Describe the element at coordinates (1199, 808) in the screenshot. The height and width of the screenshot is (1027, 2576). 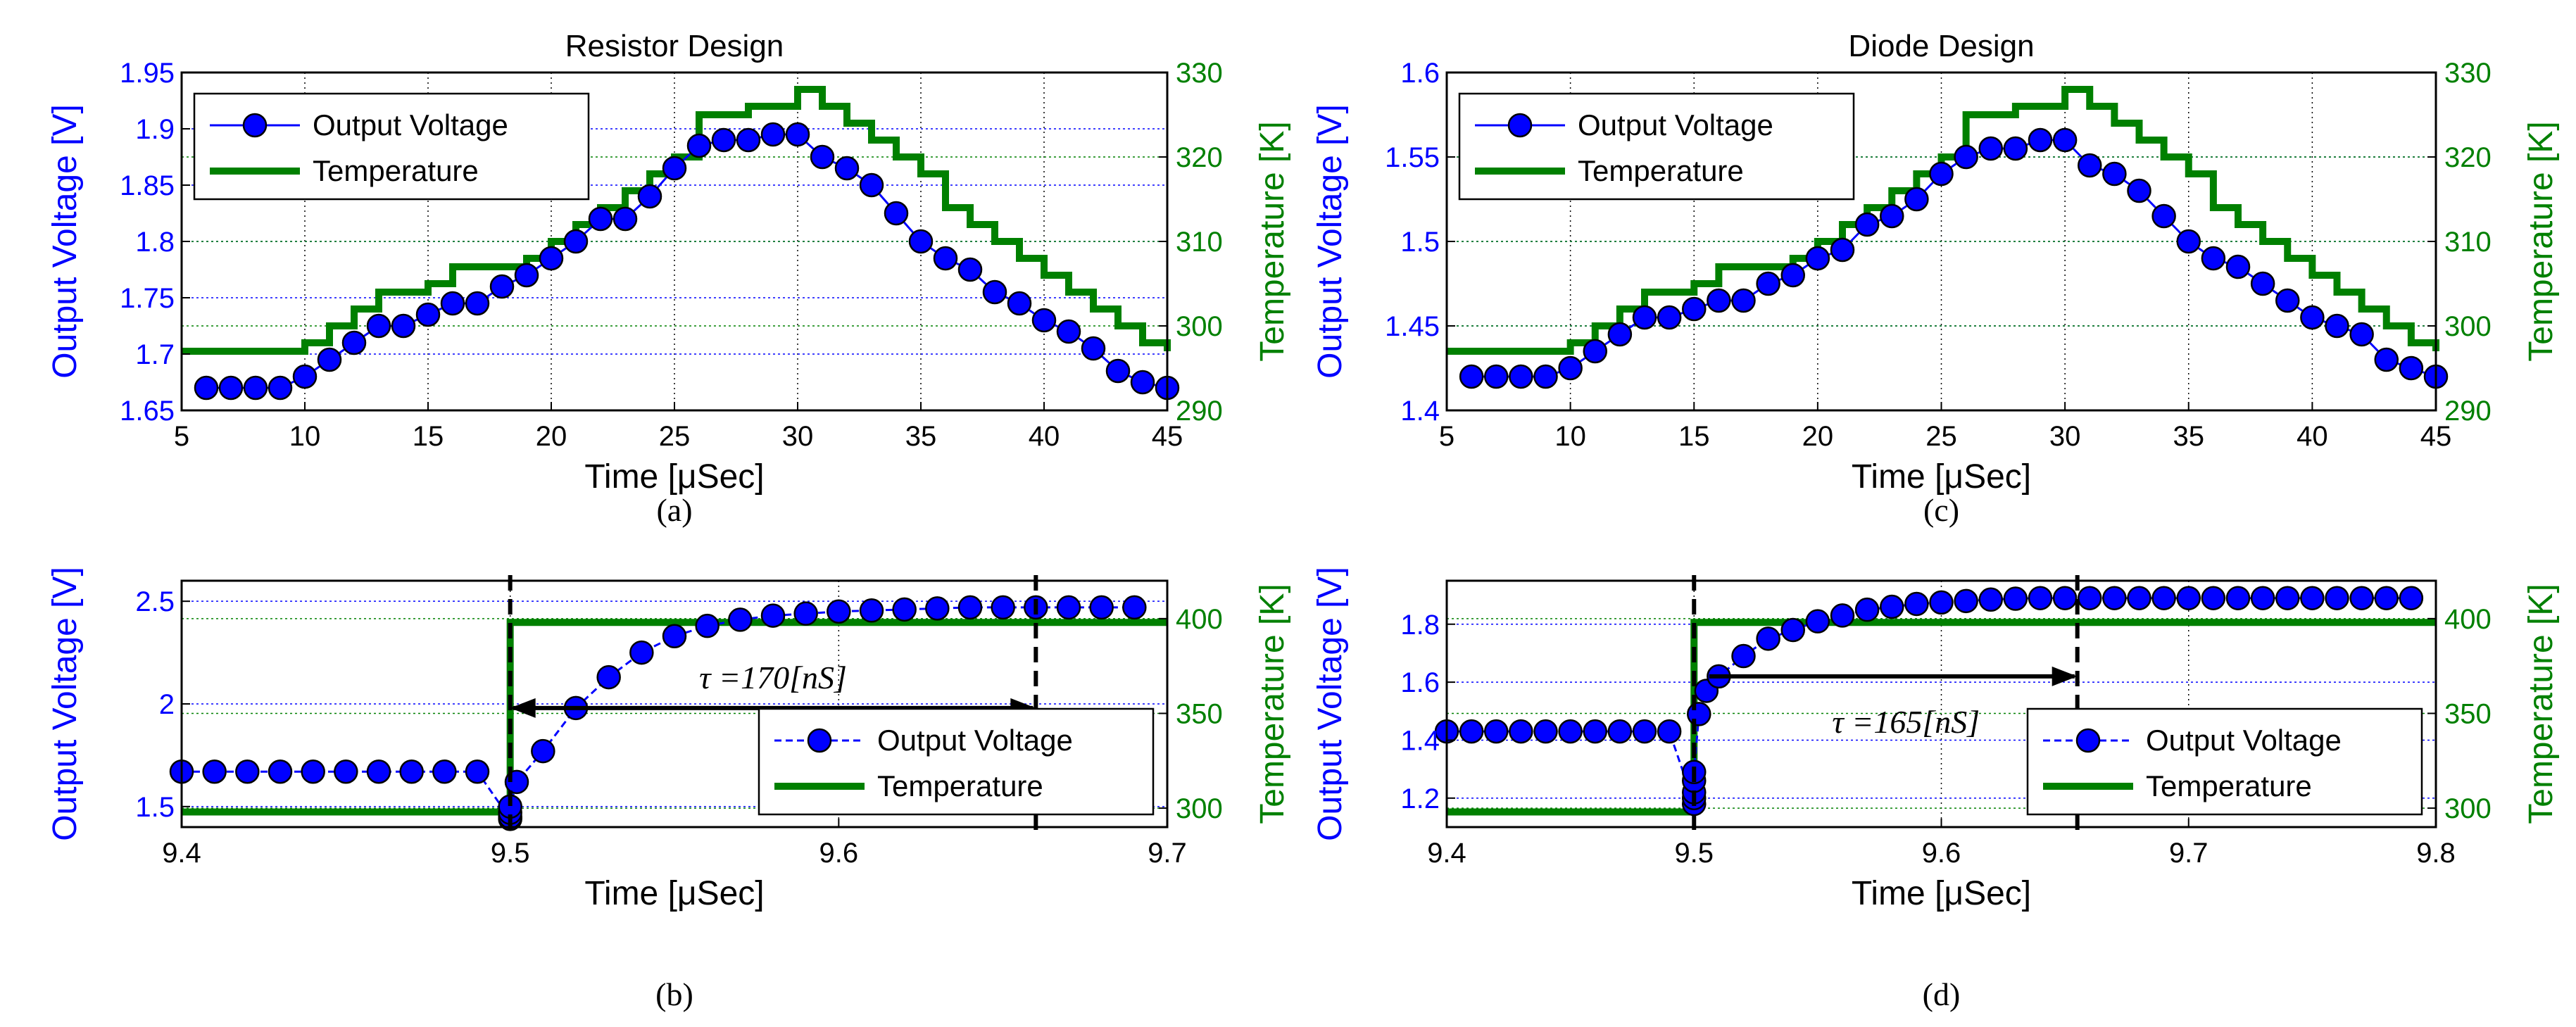
I see `y2-tick-label: 300` at that location.